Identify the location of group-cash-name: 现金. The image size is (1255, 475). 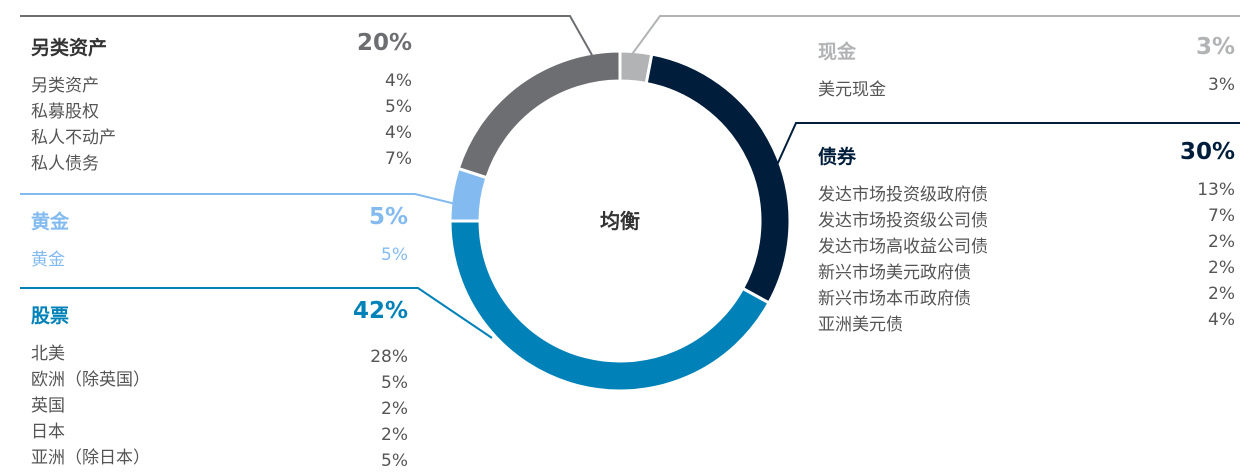
(837, 52).